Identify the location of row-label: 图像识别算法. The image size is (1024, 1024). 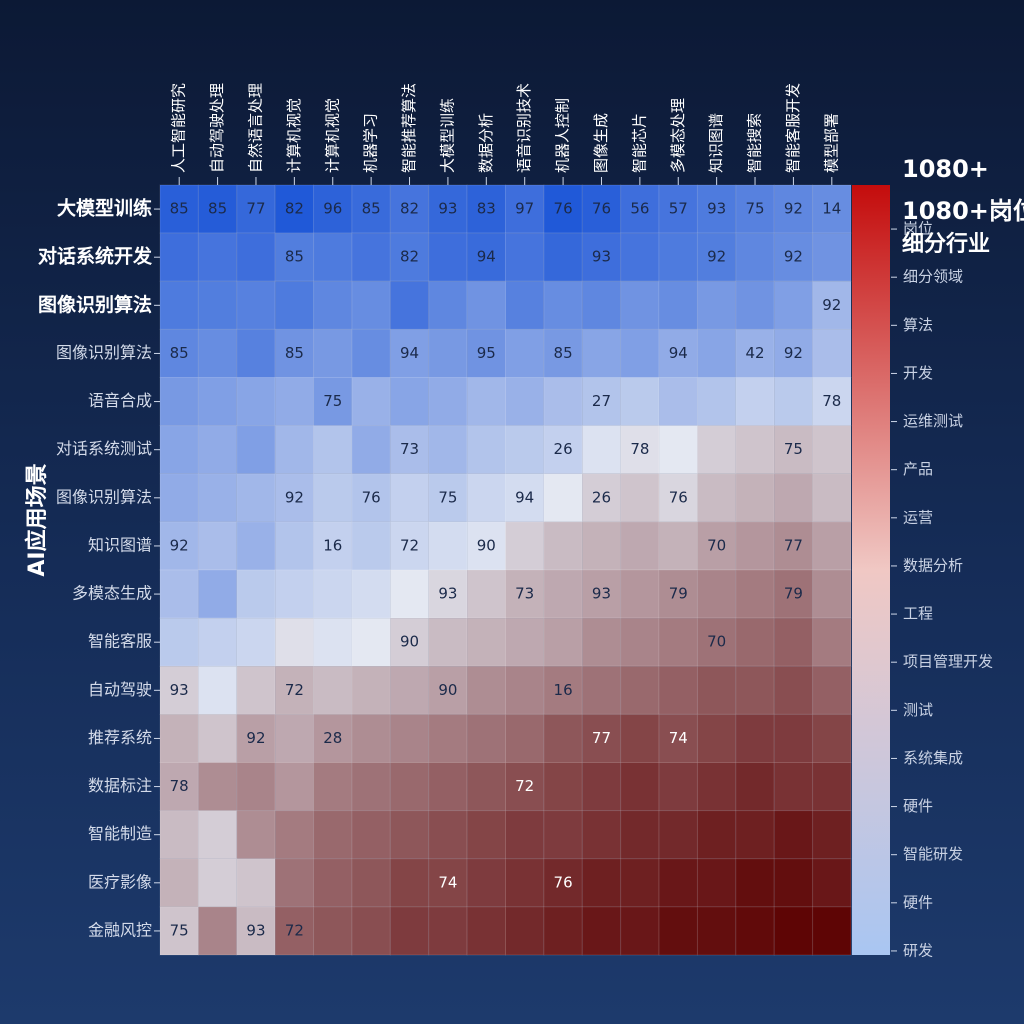
(104, 352).